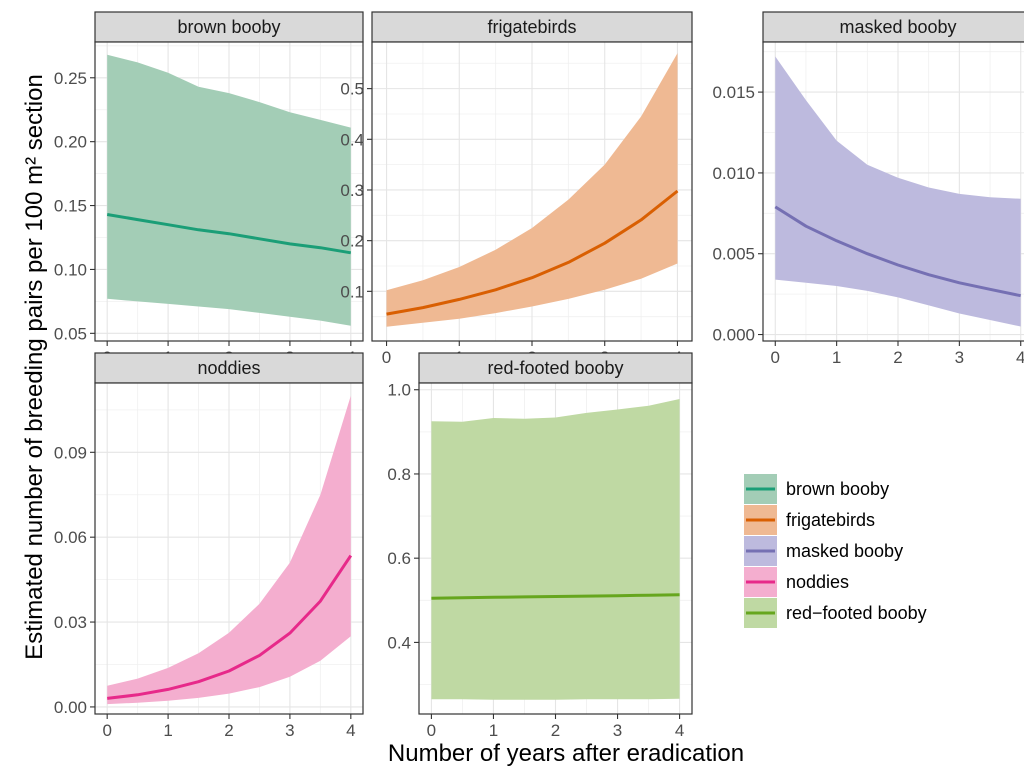  What do you see at coordinates (399, 558) in the screenshot?
I see `y-tick-label: 0.6` at bounding box center [399, 558].